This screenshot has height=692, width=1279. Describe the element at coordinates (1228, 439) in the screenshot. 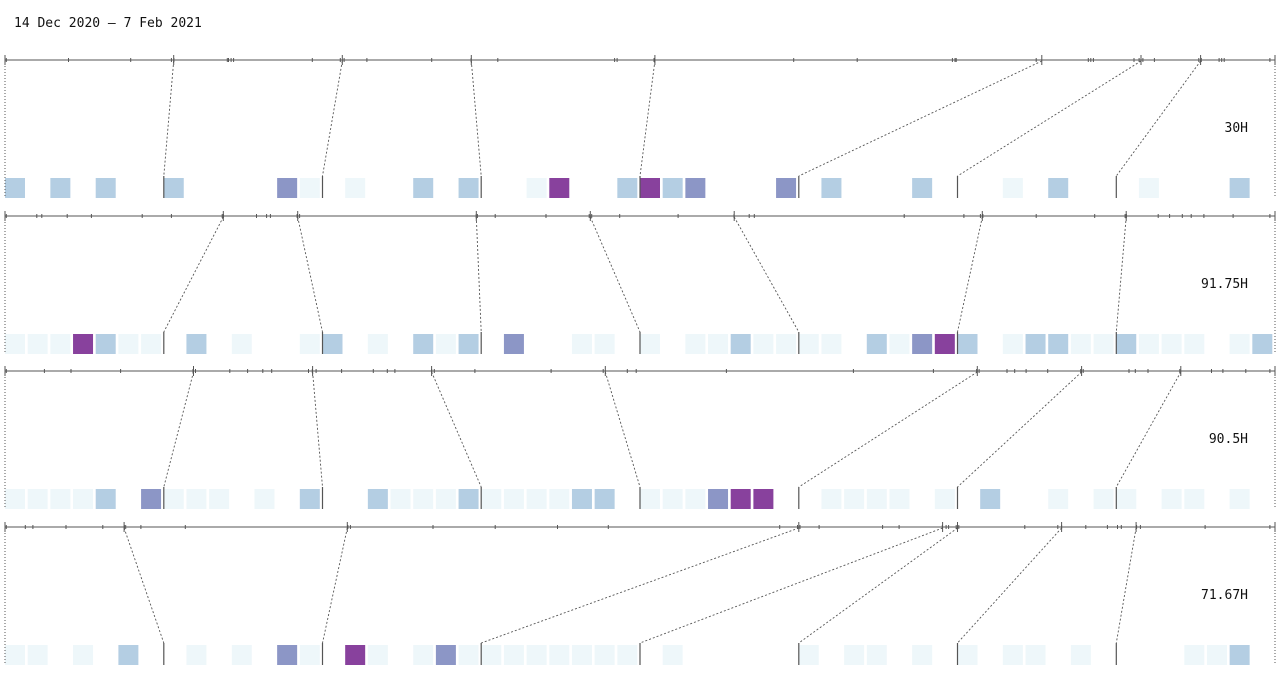

I see `row-label: 90.5H` at that location.